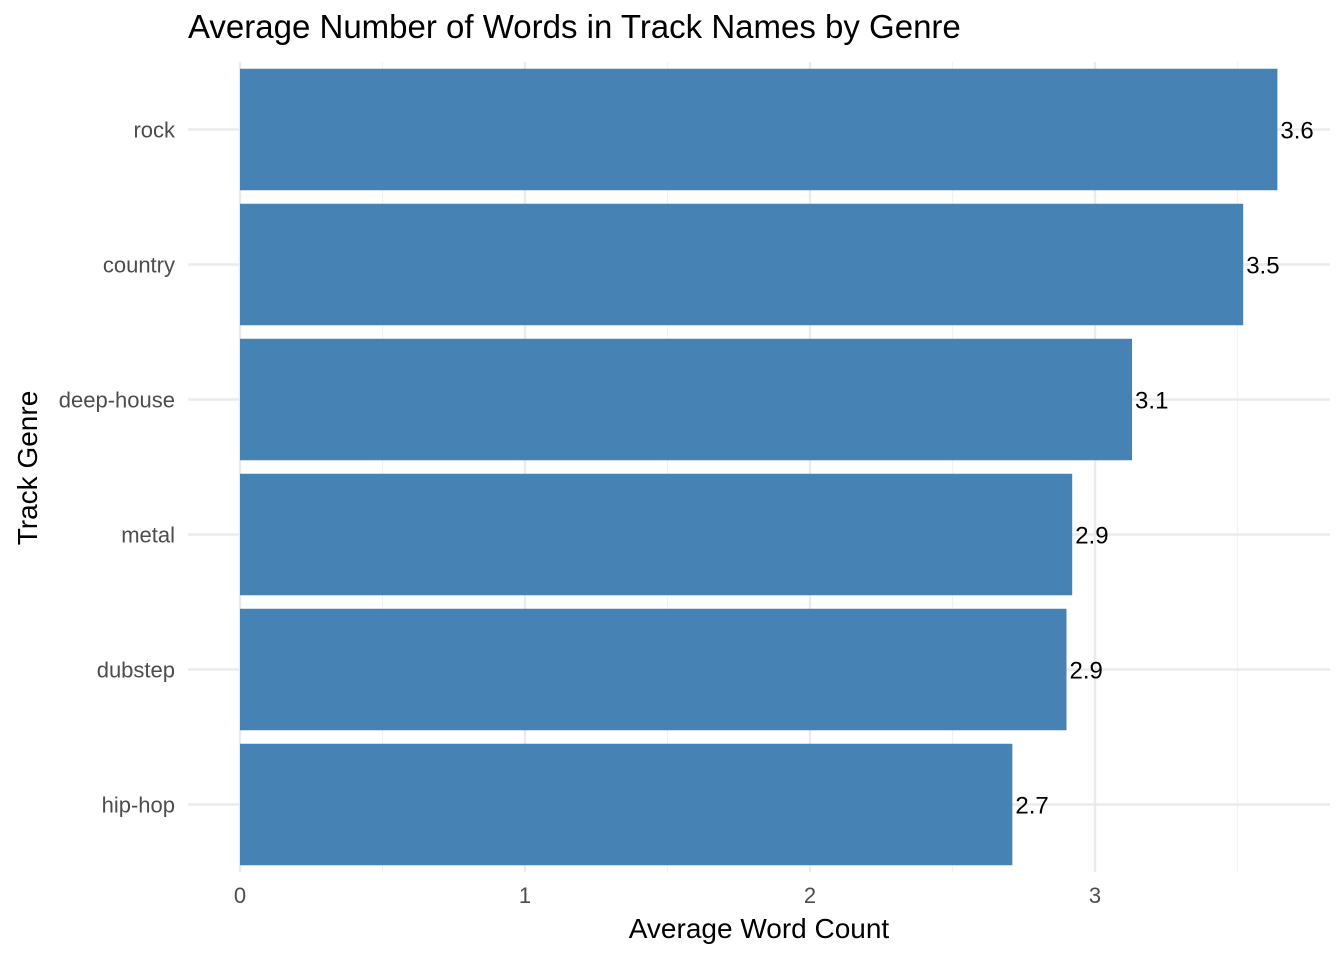  I want to click on y-tick-country: country, so click(139, 265).